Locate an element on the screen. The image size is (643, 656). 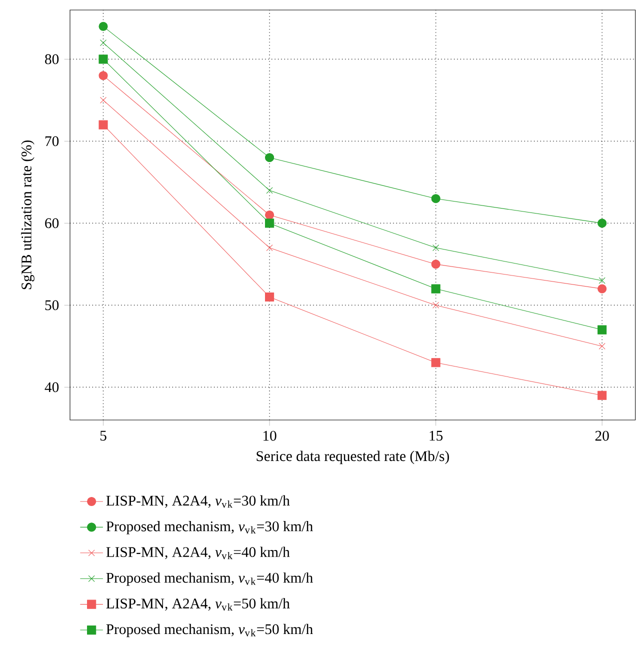
legend-label: LISP-MN, A2A4, v$_{vk}$=50 km/h is located at coordinates (198, 604).